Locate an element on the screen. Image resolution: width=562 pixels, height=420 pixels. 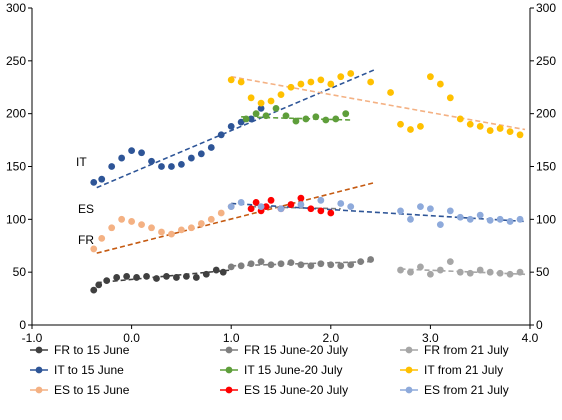
legend-item: ES 15 June-20 July is located at coordinates (284, 390).